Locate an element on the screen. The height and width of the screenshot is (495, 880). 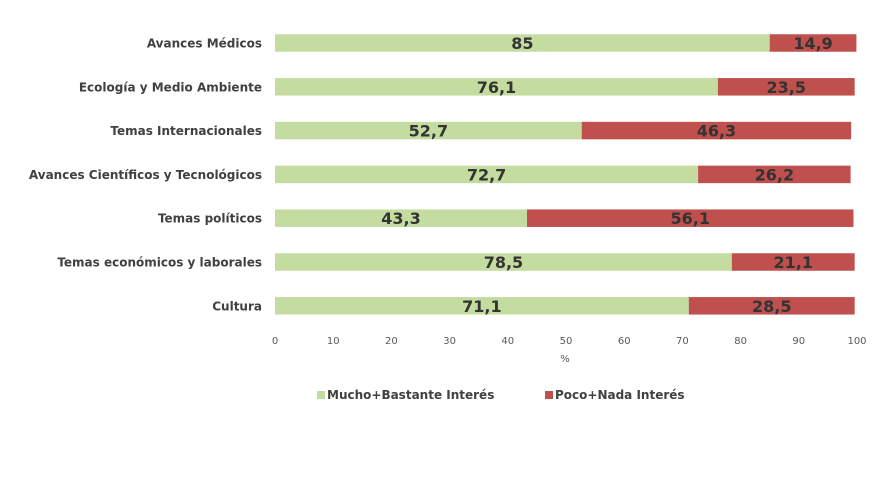
x-tick-label: 40 is located at coordinates (507, 341).